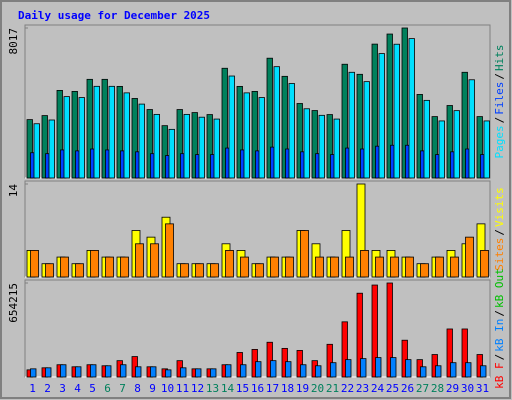 The width and height of the screenshot is (512, 400). I want to click on x-tick-label: 29, so click(452, 388).